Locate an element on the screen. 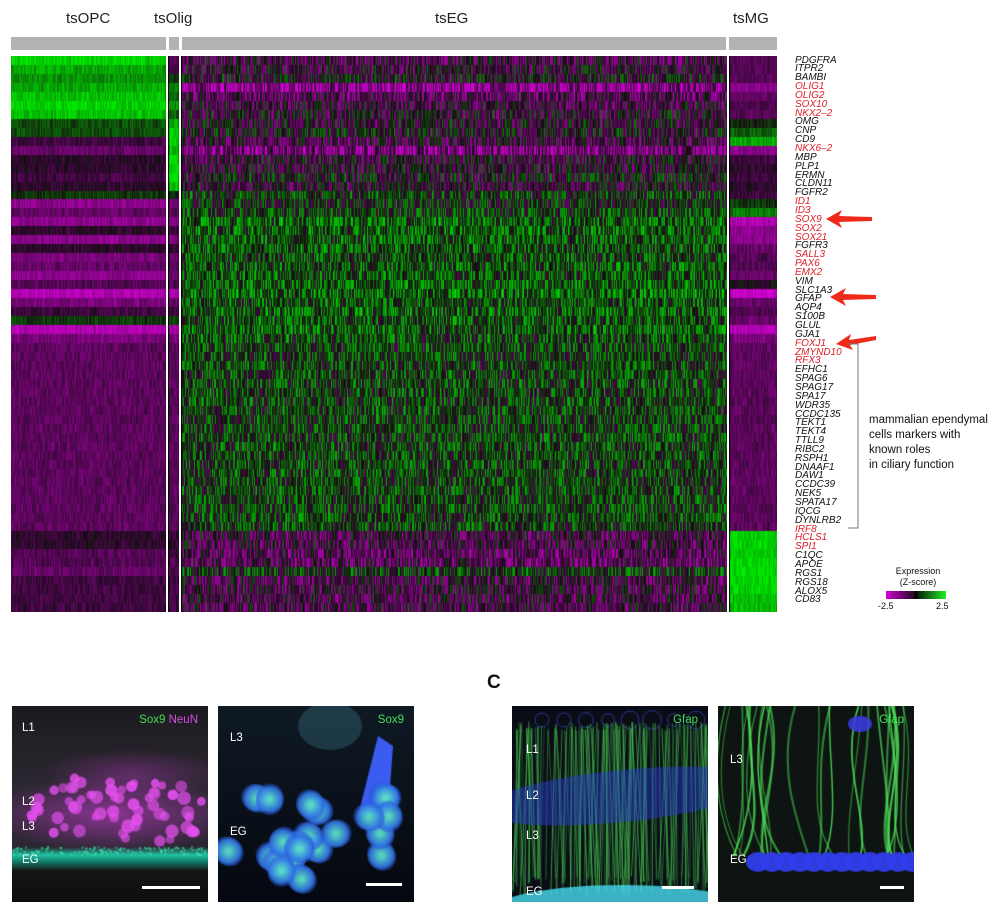  gene-label: IRF8 is located at coordinates (806, 529).